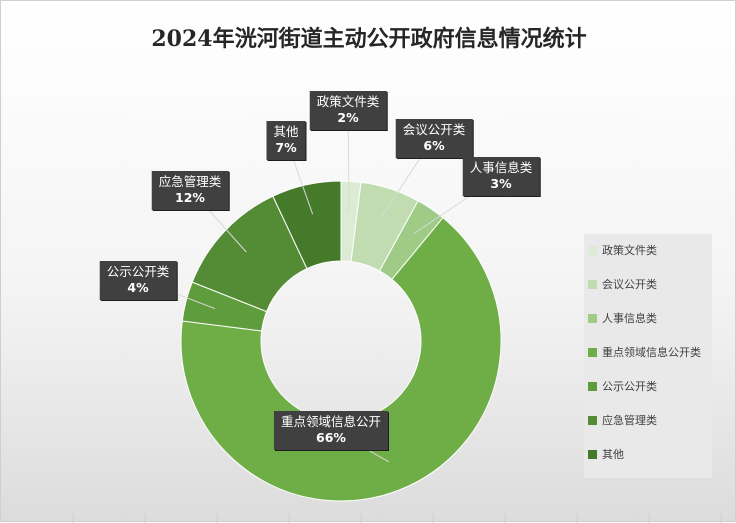  Describe the element at coordinates (501, 167) in the screenshot. I see `data-label-name: 人事信息类` at that location.